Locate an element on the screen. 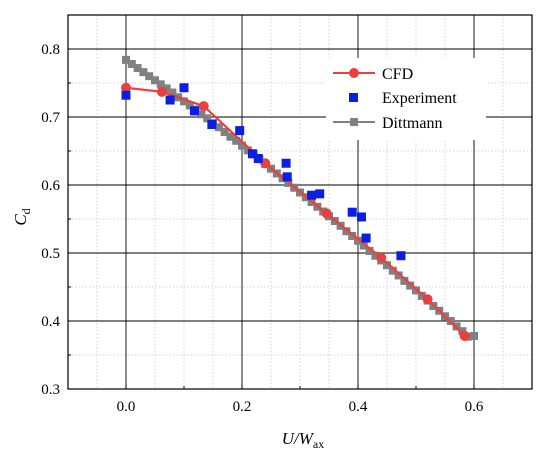 The height and width of the screenshot is (457, 550). legend-marker-experiment is located at coordinates (353, 97).